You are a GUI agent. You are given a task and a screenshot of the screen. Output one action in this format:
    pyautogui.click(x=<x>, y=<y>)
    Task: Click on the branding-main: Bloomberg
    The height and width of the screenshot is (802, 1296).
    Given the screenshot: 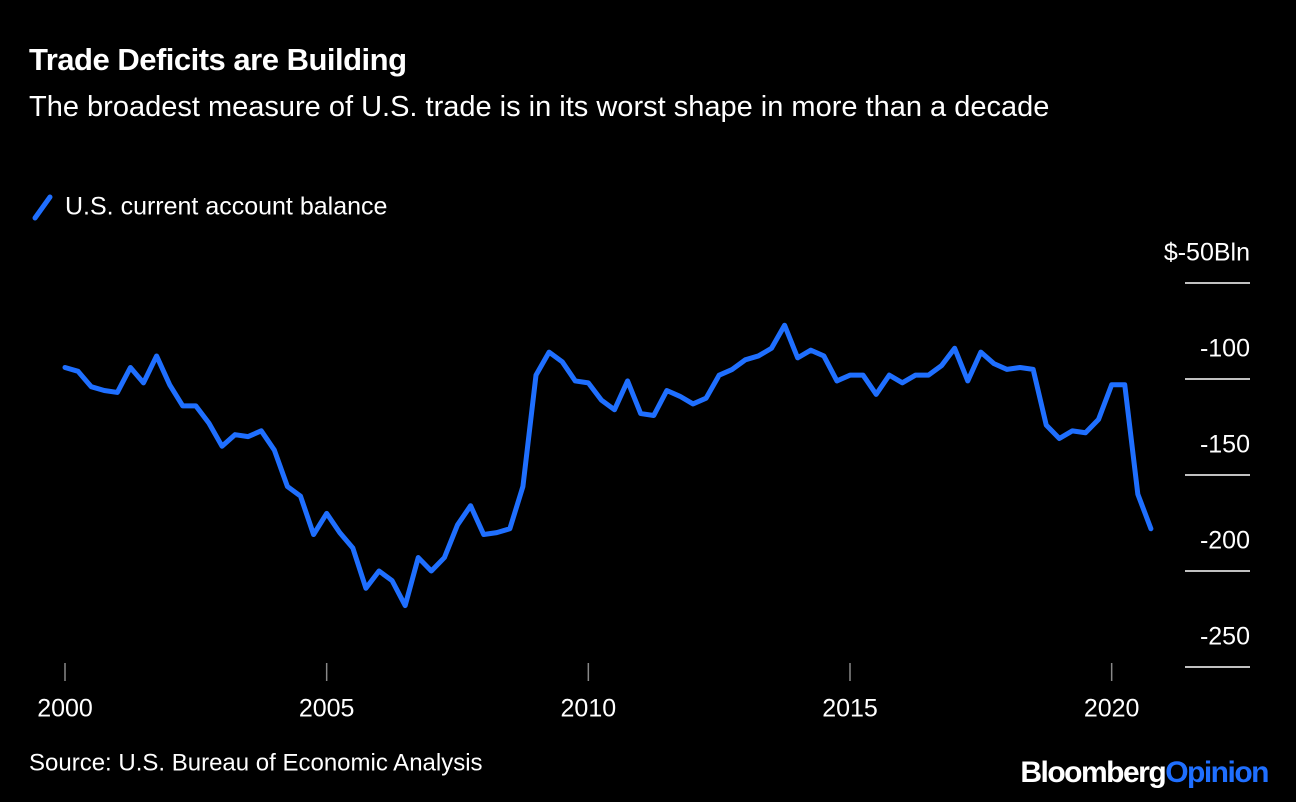 What is the action you would take?
    pyautogui.click(x=1092, y=772)
    